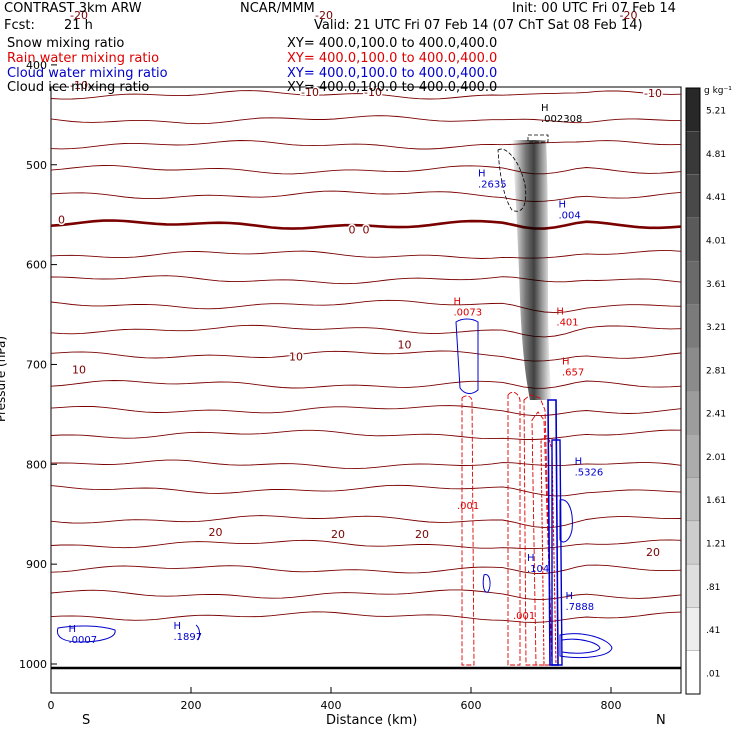  Describe the element at coordinates (716, 285) in the screenshot. I see `colorbar-level-label: 3.61` at that location.